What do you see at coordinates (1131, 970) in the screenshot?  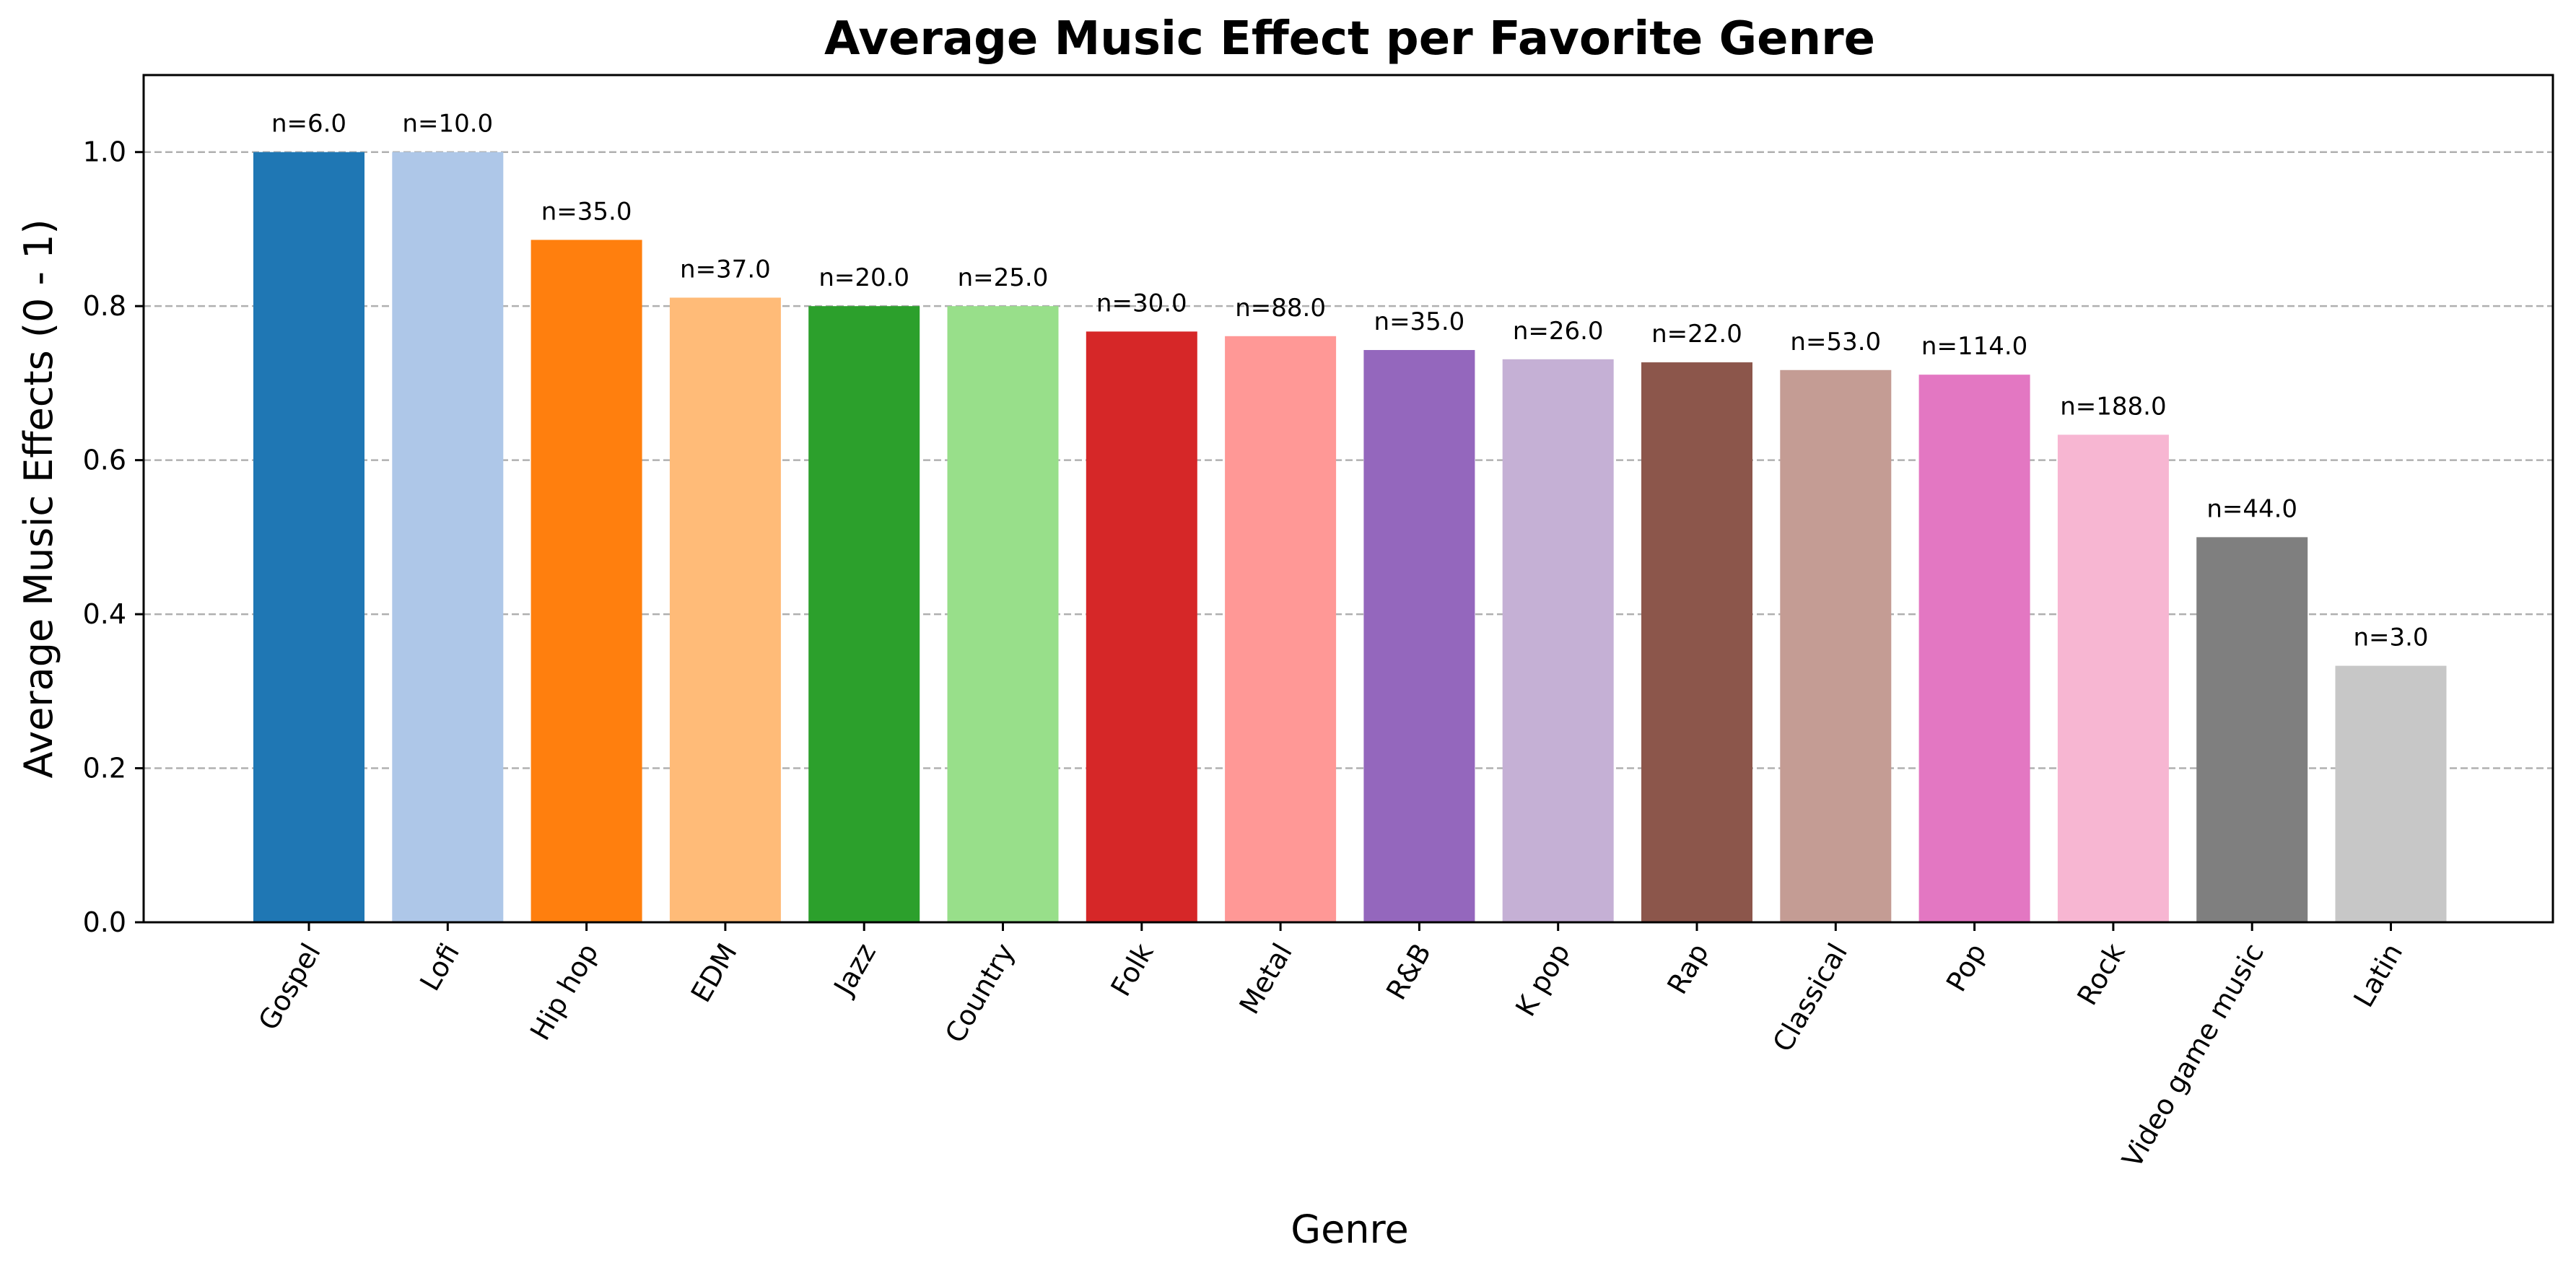 I see `x-tick-label: Folk` at bounding box center [1131, 970].